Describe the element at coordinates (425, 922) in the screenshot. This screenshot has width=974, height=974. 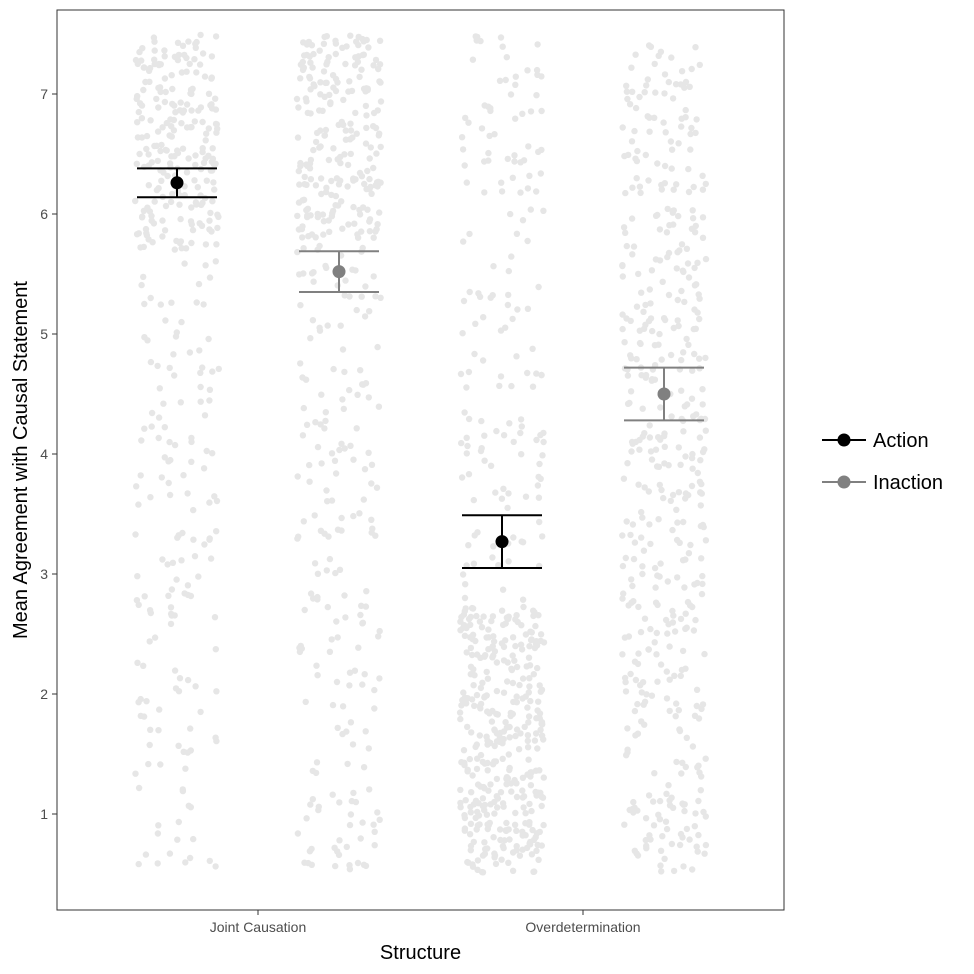
I see `x-axis-ticks: Joint Causation Overdetermination` at that location.